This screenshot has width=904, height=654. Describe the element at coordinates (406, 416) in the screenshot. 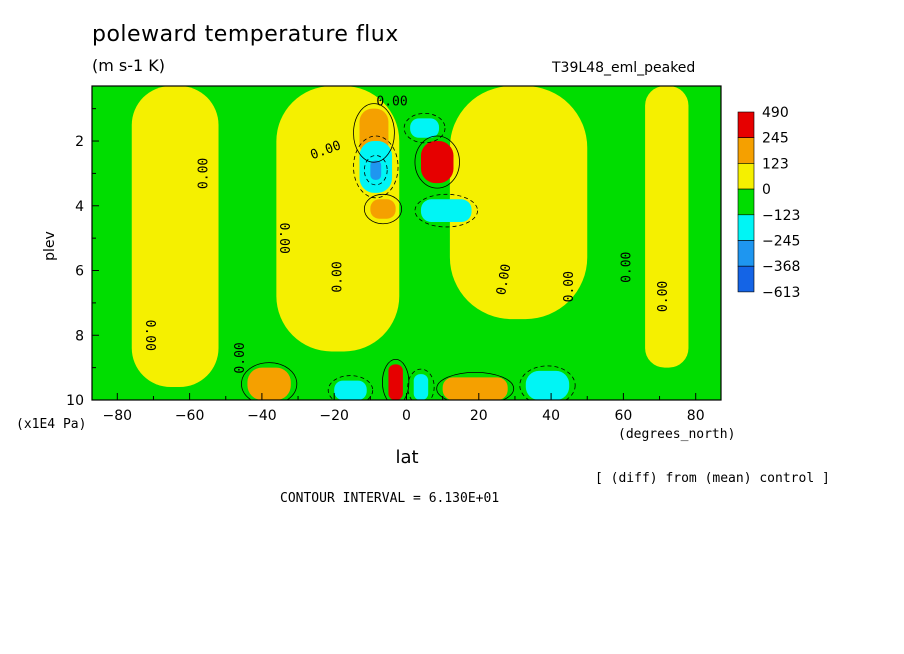

I see `x-tick-label: 0` at that location.